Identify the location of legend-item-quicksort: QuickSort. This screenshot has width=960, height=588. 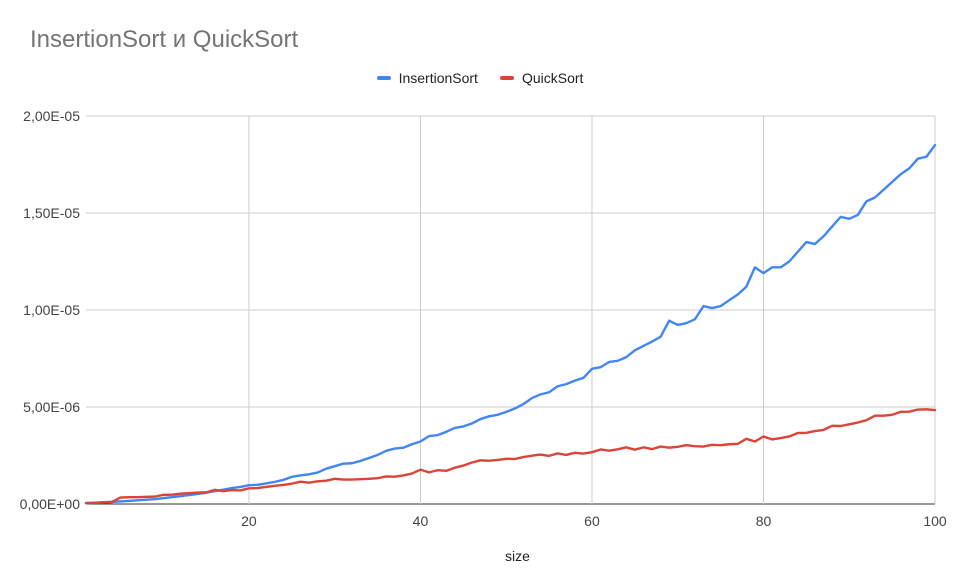
(541, 78).